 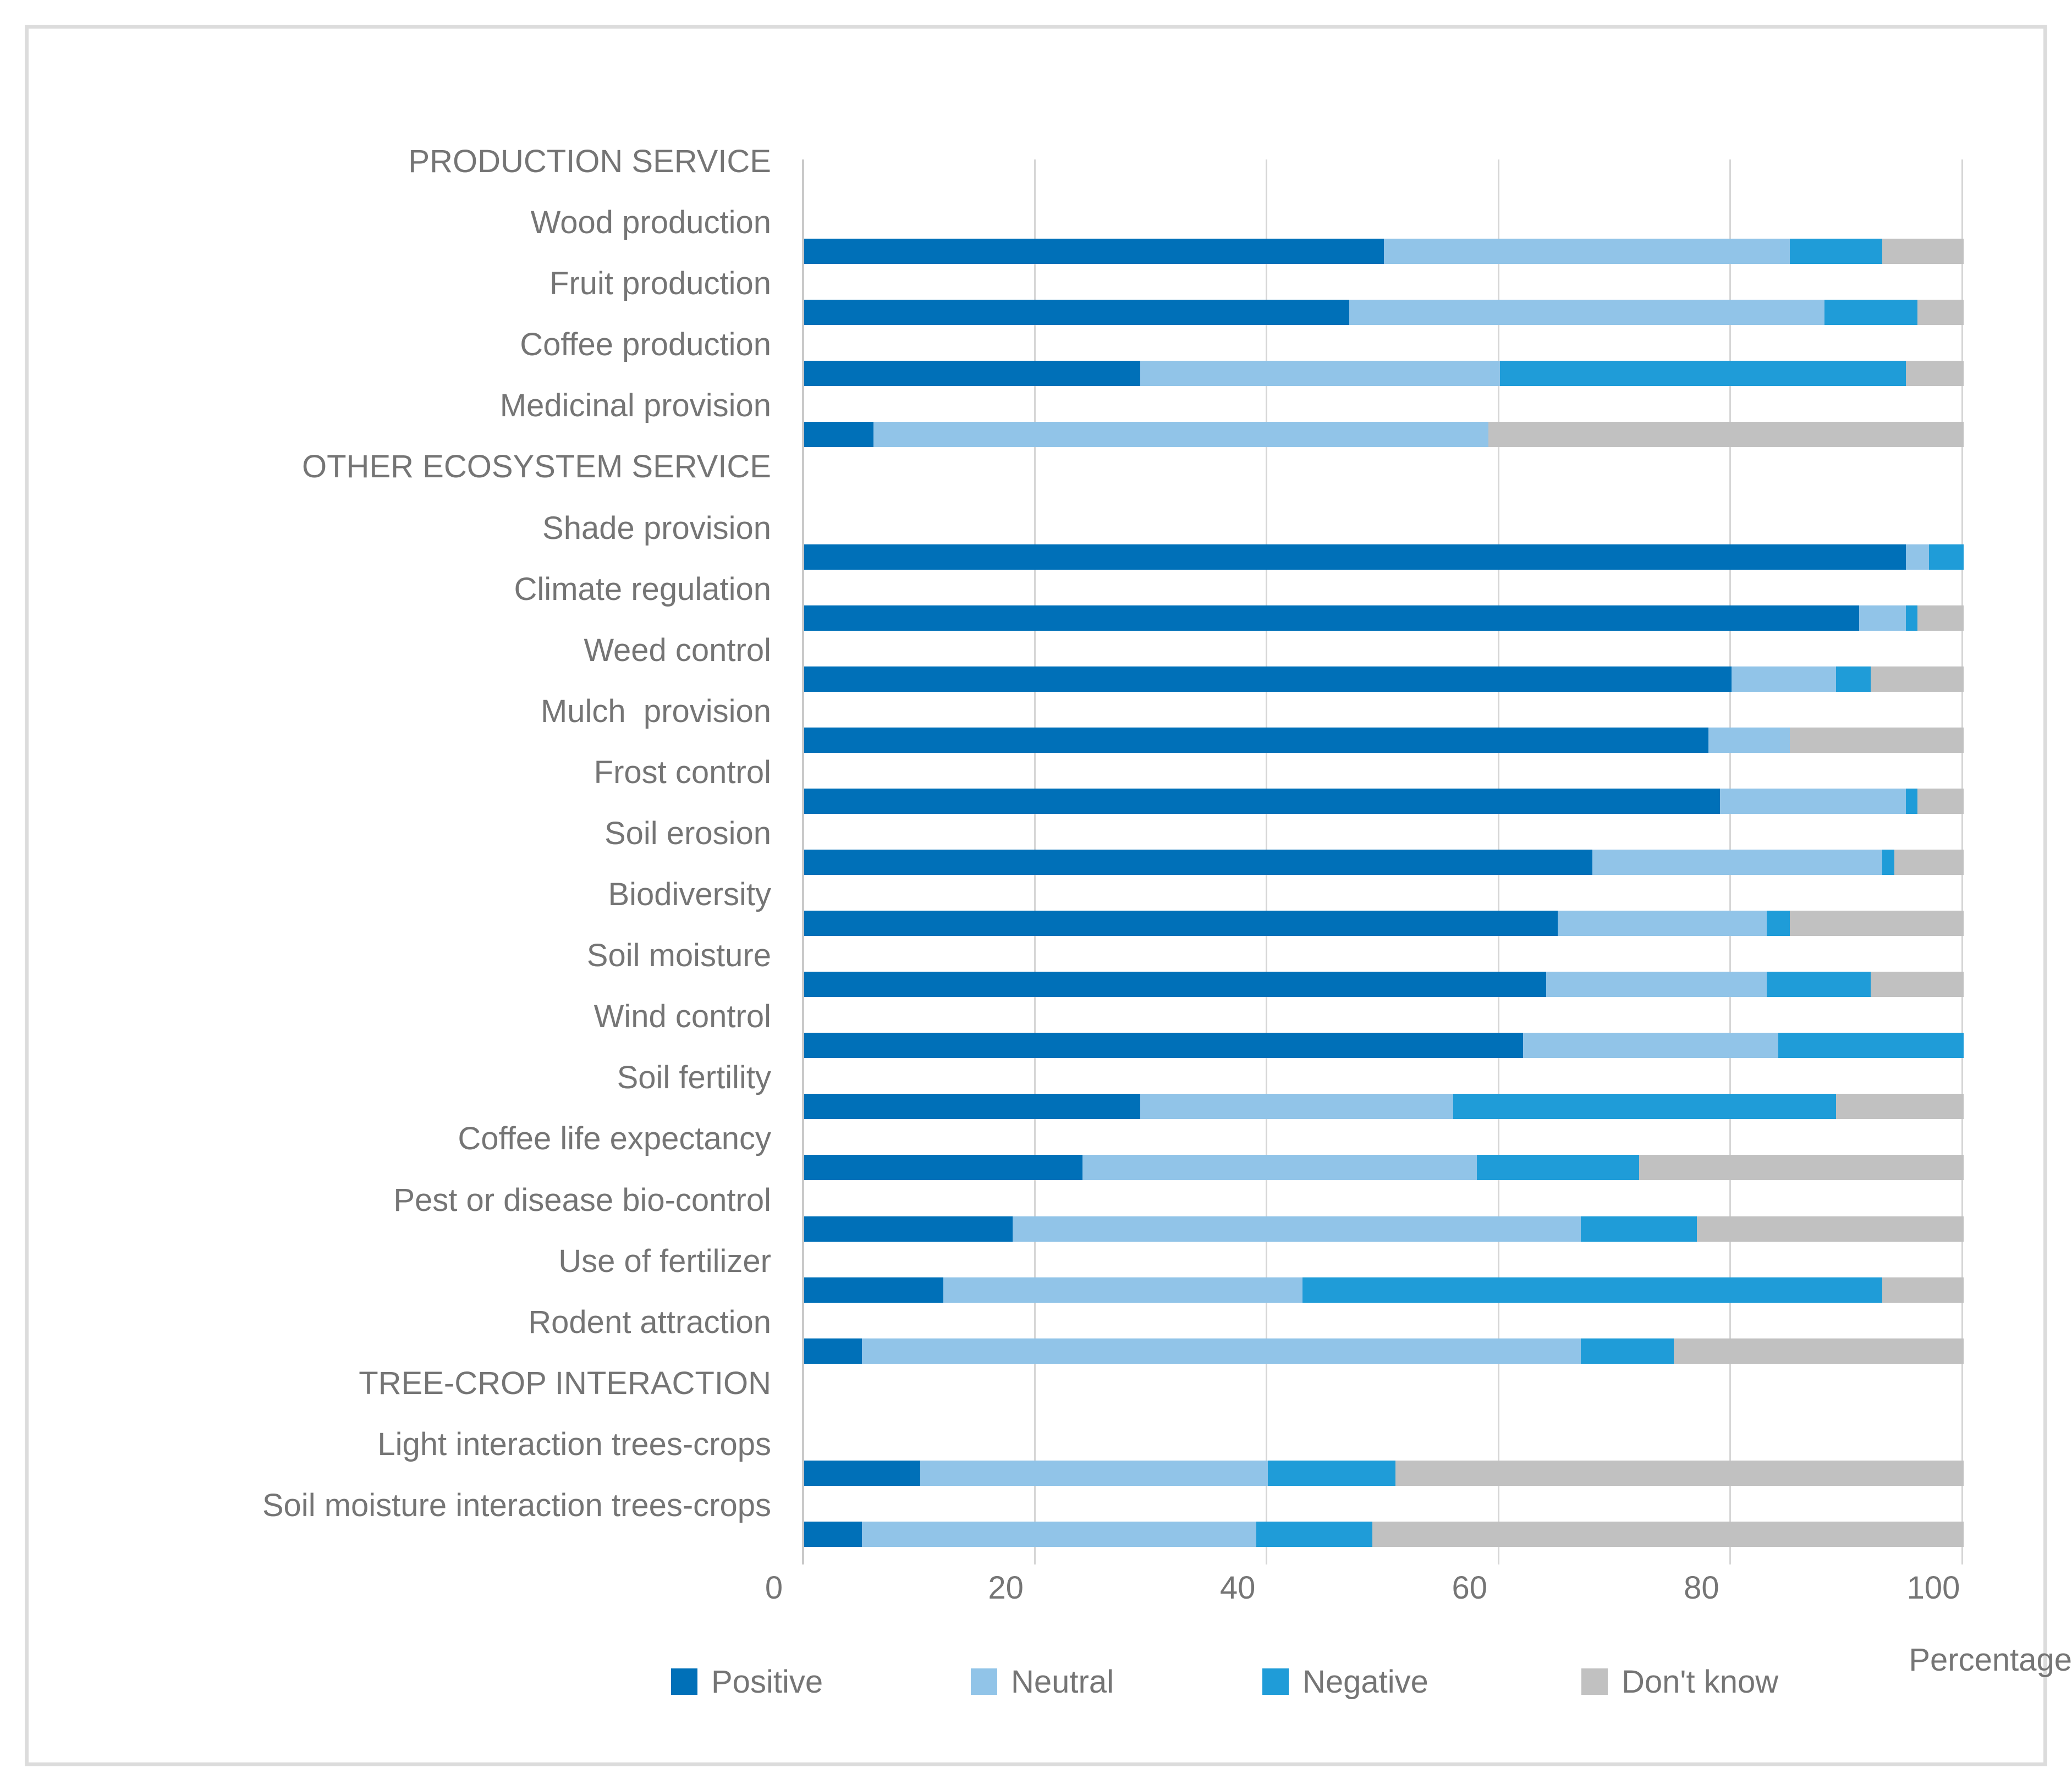 I want to click on category-label: Pest or disease bio-control, so click(x=582, y=1200).